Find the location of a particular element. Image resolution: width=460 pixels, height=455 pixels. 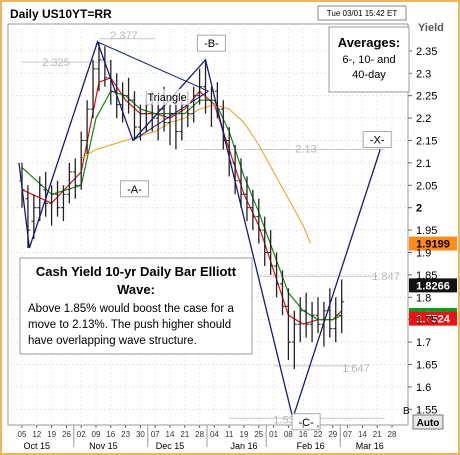

wave-label-4: Triangle is located at coordinates (166, 98).